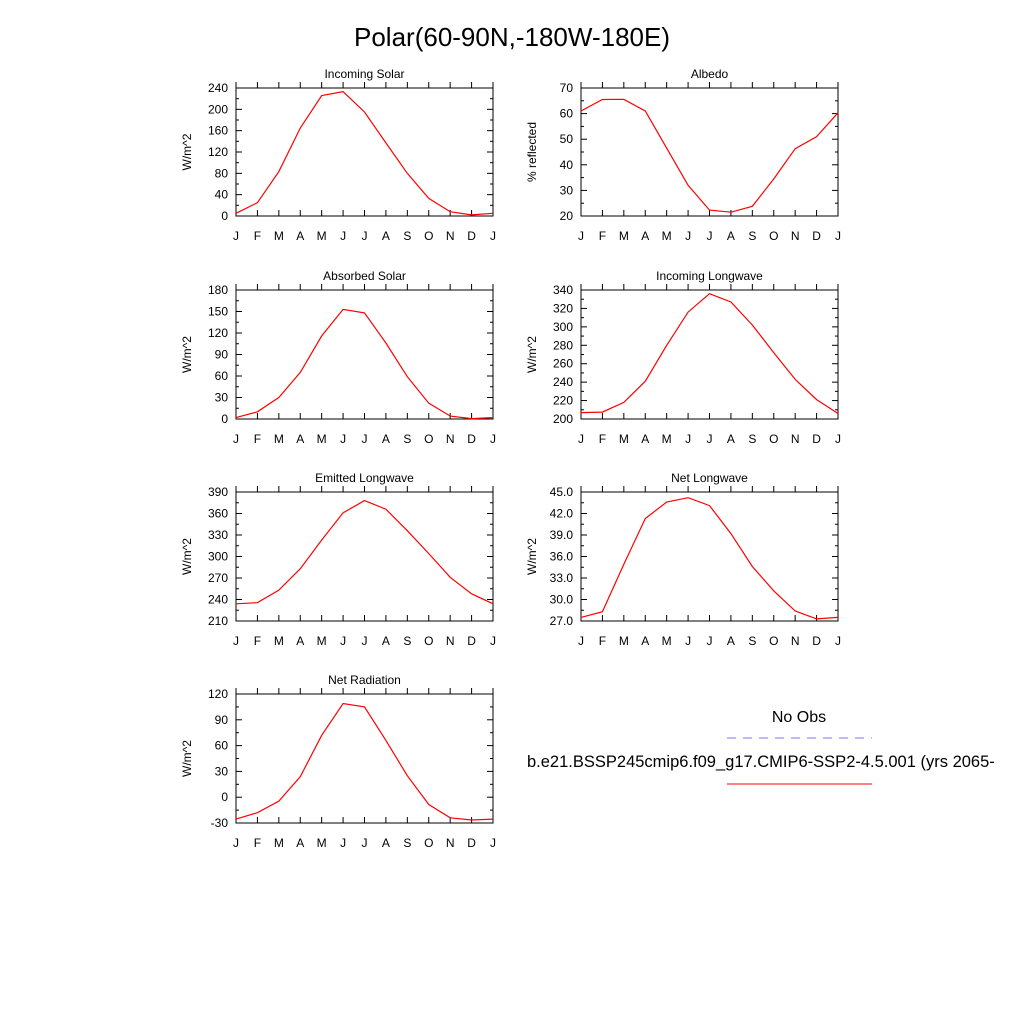 The height and width of the screenshot is (1024, 1024). Describe the element at coordinates (563, 401) in the screenshot. I see `y-tick-label: 220` at that location.